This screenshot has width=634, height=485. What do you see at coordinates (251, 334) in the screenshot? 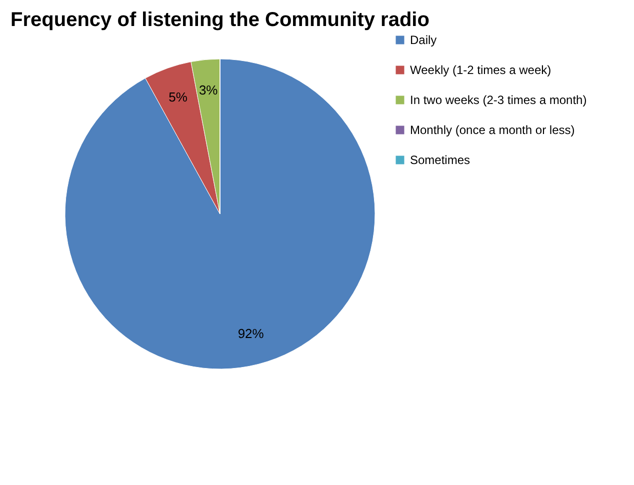
I see `data-label: 92%` at bounding box center [251, 334].